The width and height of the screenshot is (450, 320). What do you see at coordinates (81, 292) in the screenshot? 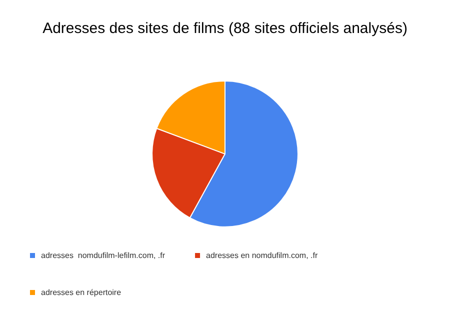
I see `legend-label: adresses en répertoire` at bounding box center [81, 292].